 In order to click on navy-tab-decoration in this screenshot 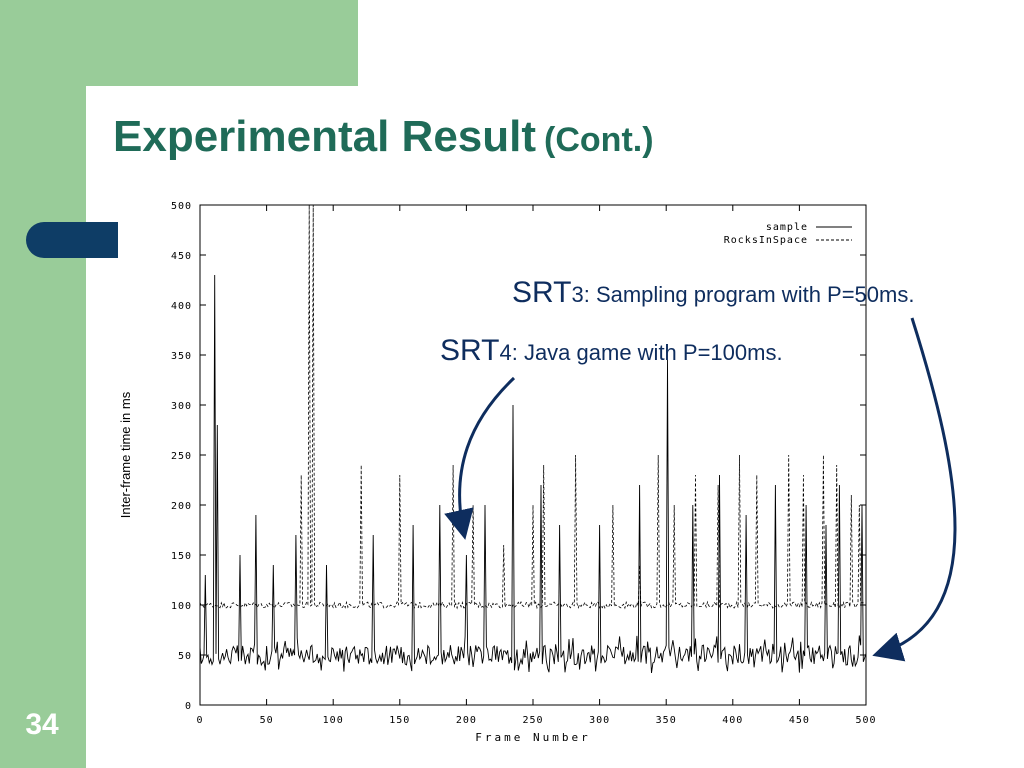, I will do `click(72, 240)`.